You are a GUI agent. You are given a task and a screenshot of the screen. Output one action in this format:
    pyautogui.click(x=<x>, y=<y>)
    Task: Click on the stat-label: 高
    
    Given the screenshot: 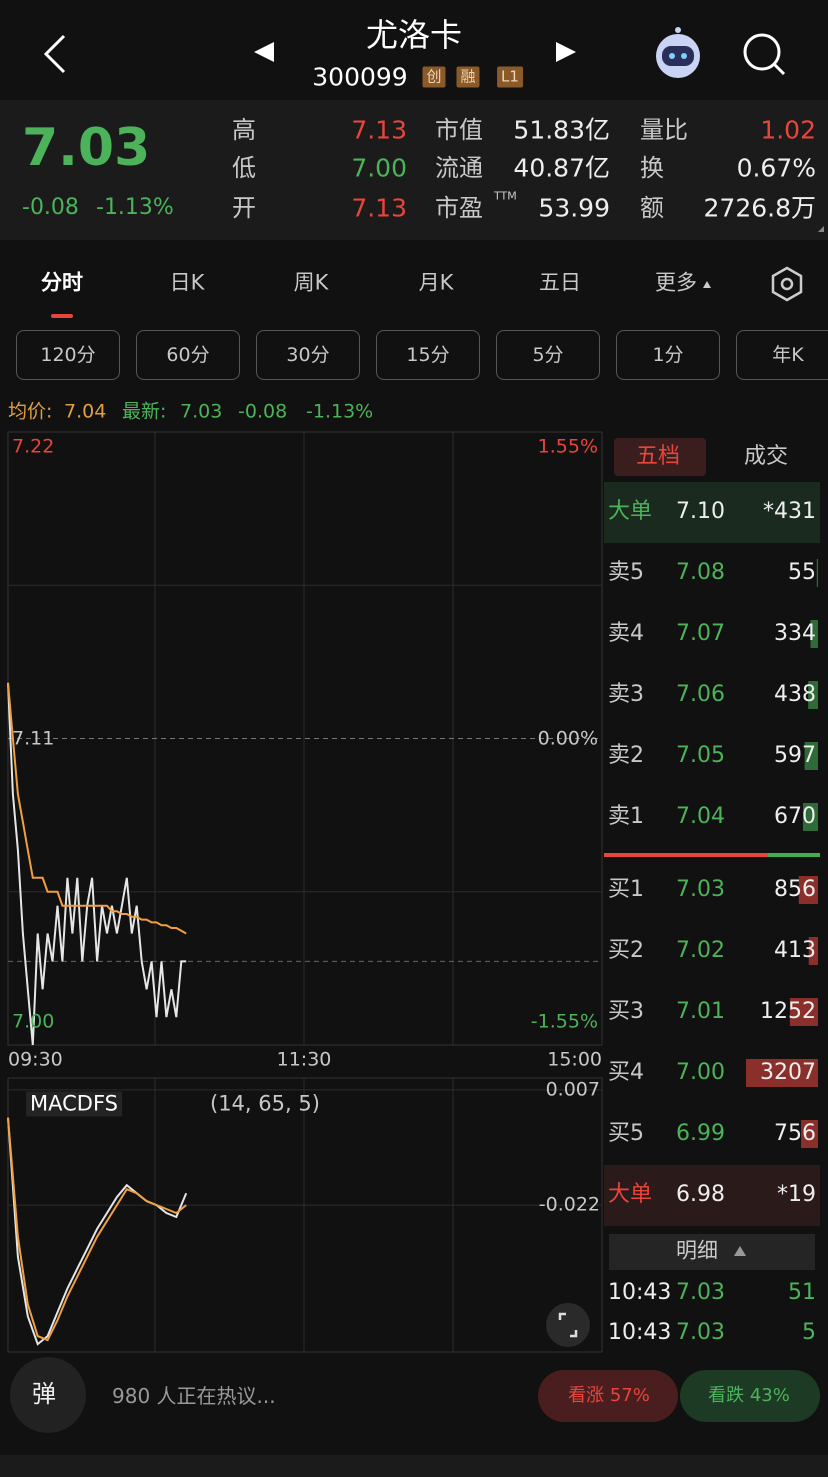 What is the action you would take?
    pyautogui.click(x=244, y=130)
    